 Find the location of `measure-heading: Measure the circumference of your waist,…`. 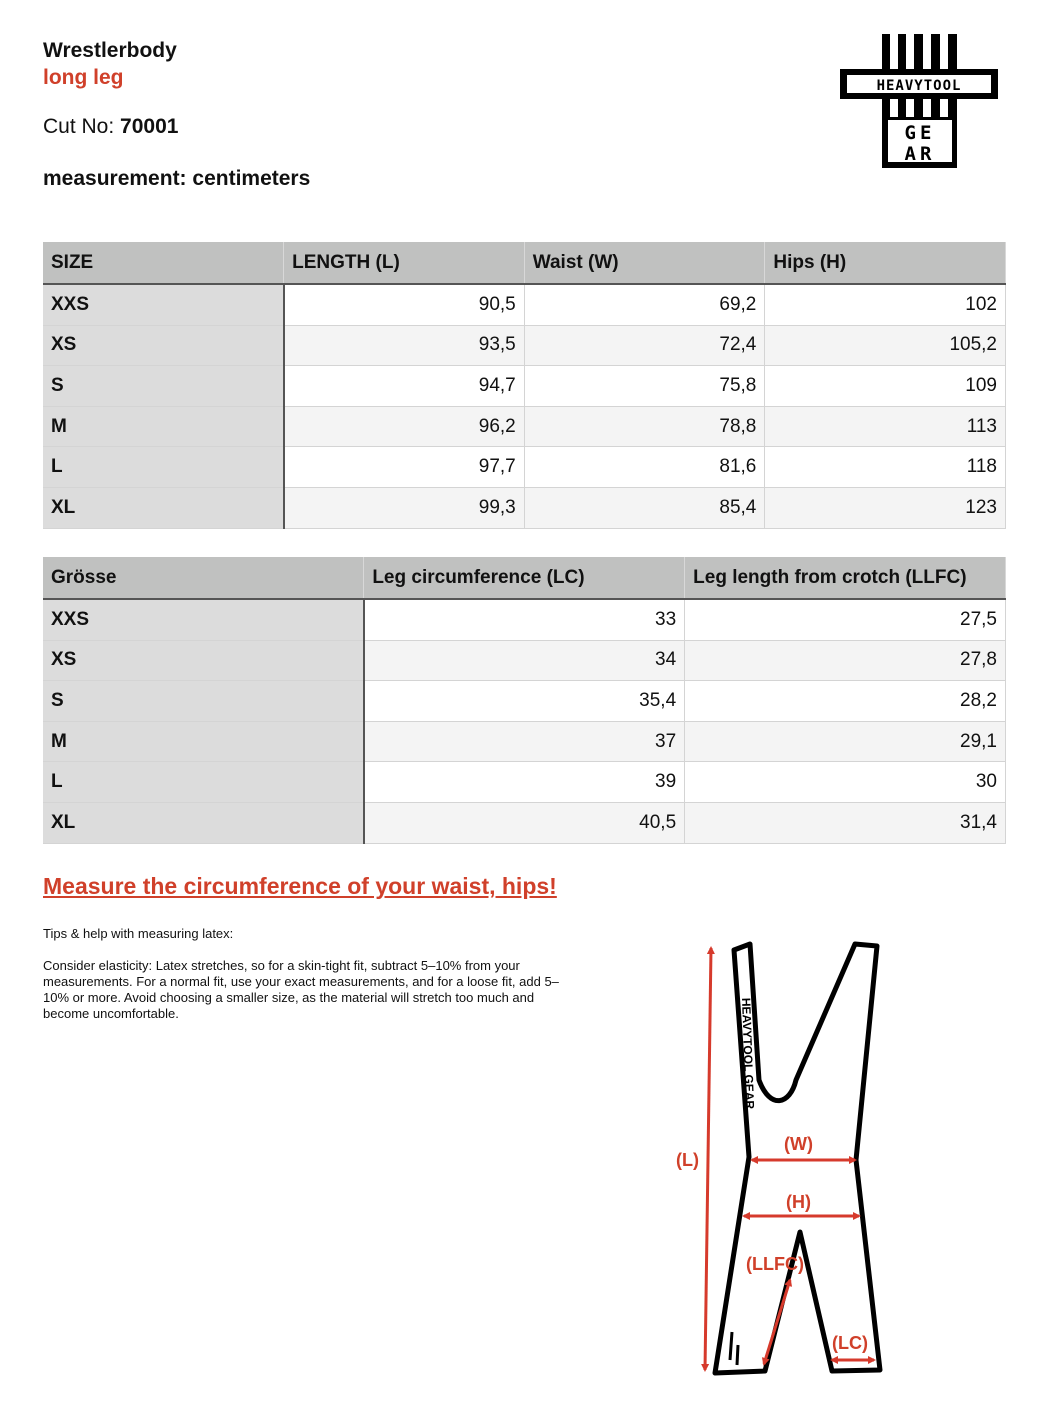

measure-heading: Measure the circumference of your waist,… is located at coordinates (300, 886).